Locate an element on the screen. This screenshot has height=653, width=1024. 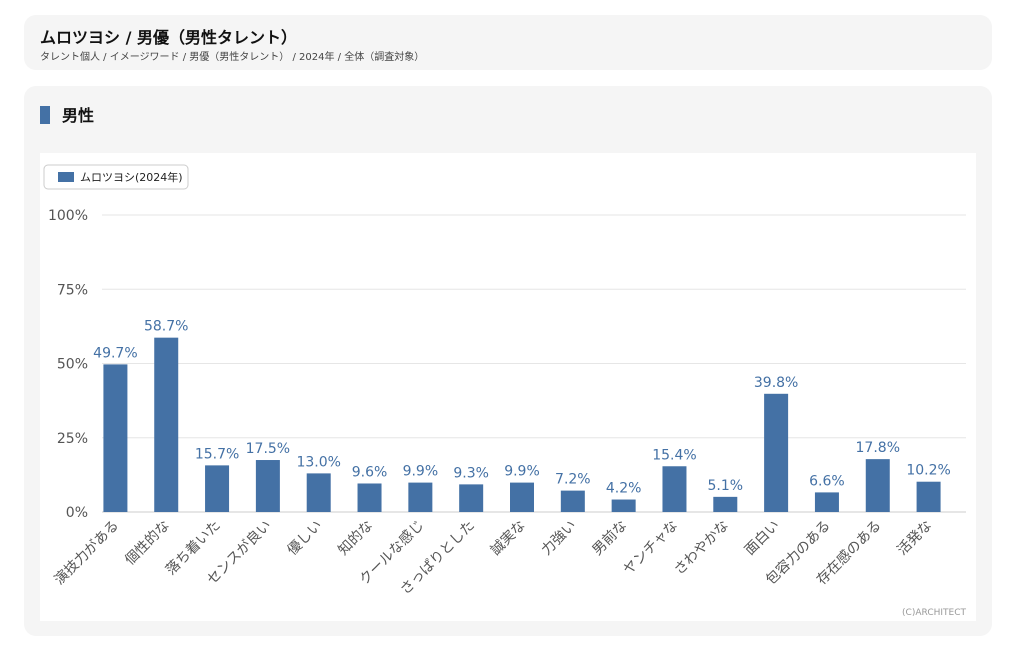
y-tick-label: 100% is located at coordinates (68, 216).